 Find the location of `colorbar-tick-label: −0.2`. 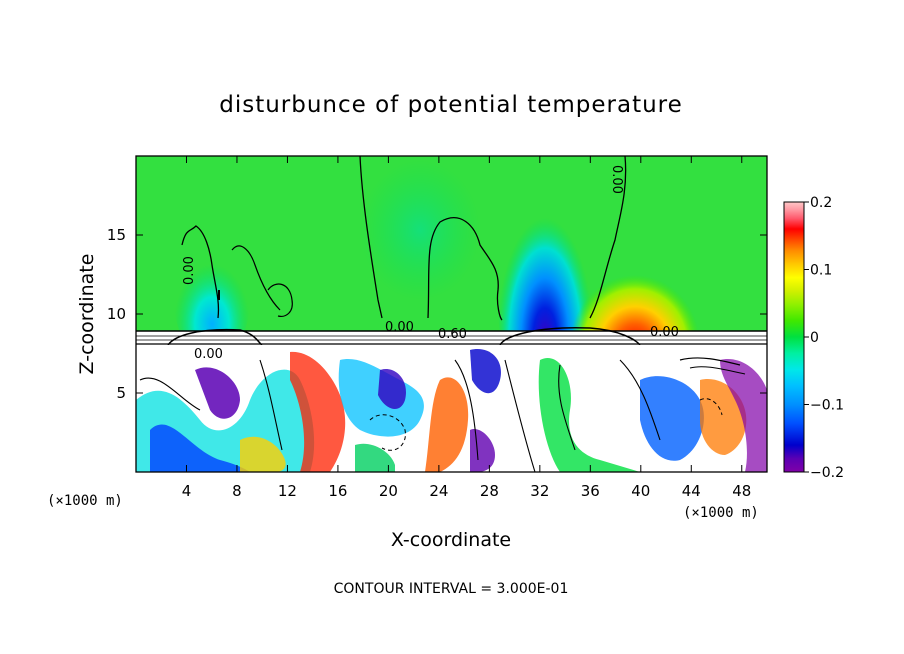

colorbar-tick-label: −0.2 is located at coordinates (827, 473).